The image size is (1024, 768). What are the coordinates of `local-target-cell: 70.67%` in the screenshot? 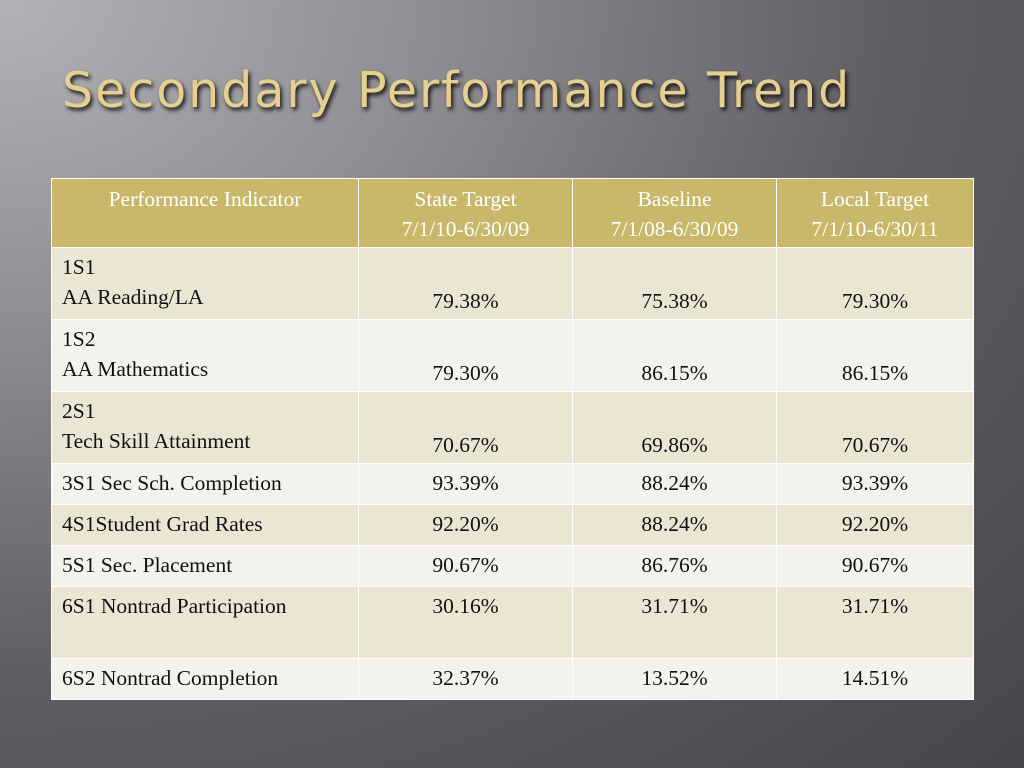 It's located at (875, 427).